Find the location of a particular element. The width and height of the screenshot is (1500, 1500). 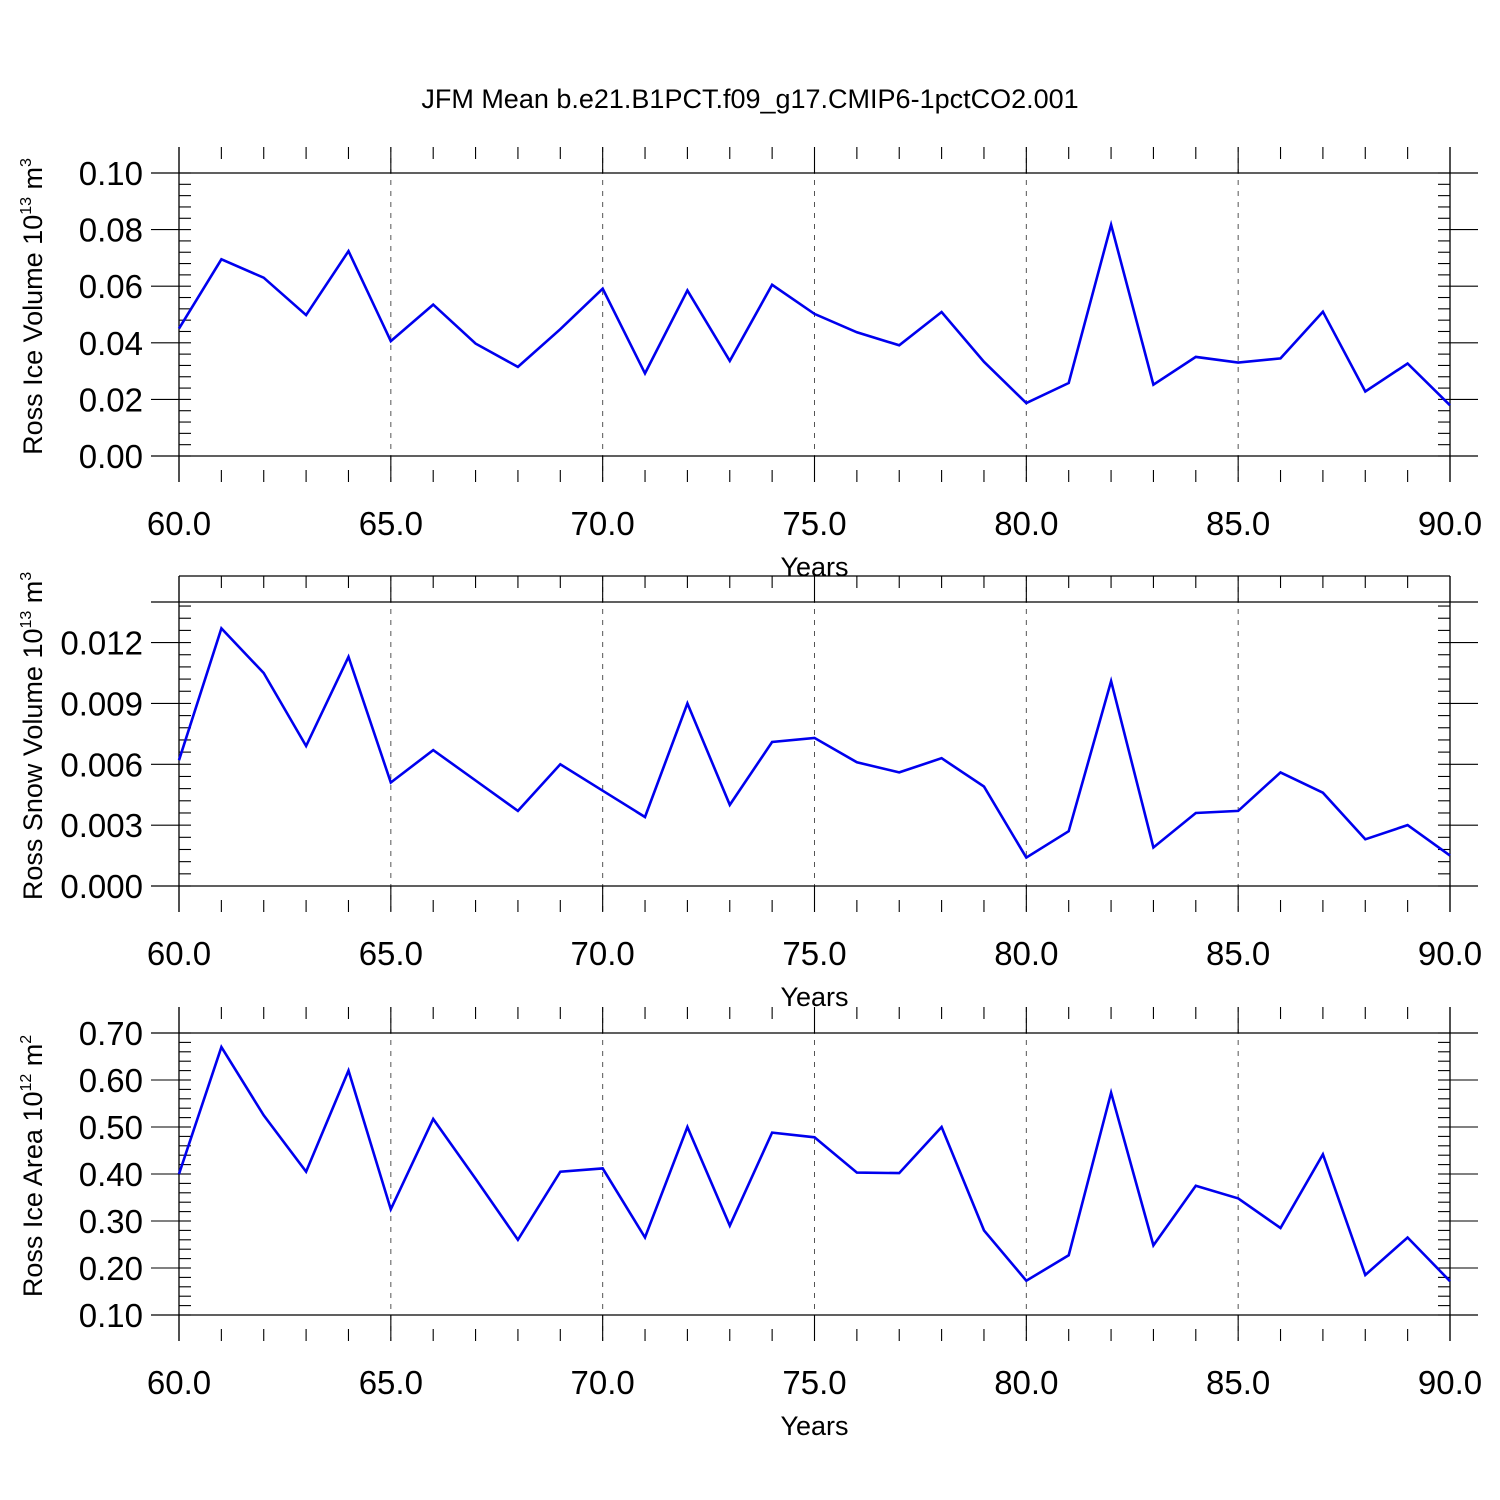

y-tick-label: 0.20 is located at coordinates (111, 1268).